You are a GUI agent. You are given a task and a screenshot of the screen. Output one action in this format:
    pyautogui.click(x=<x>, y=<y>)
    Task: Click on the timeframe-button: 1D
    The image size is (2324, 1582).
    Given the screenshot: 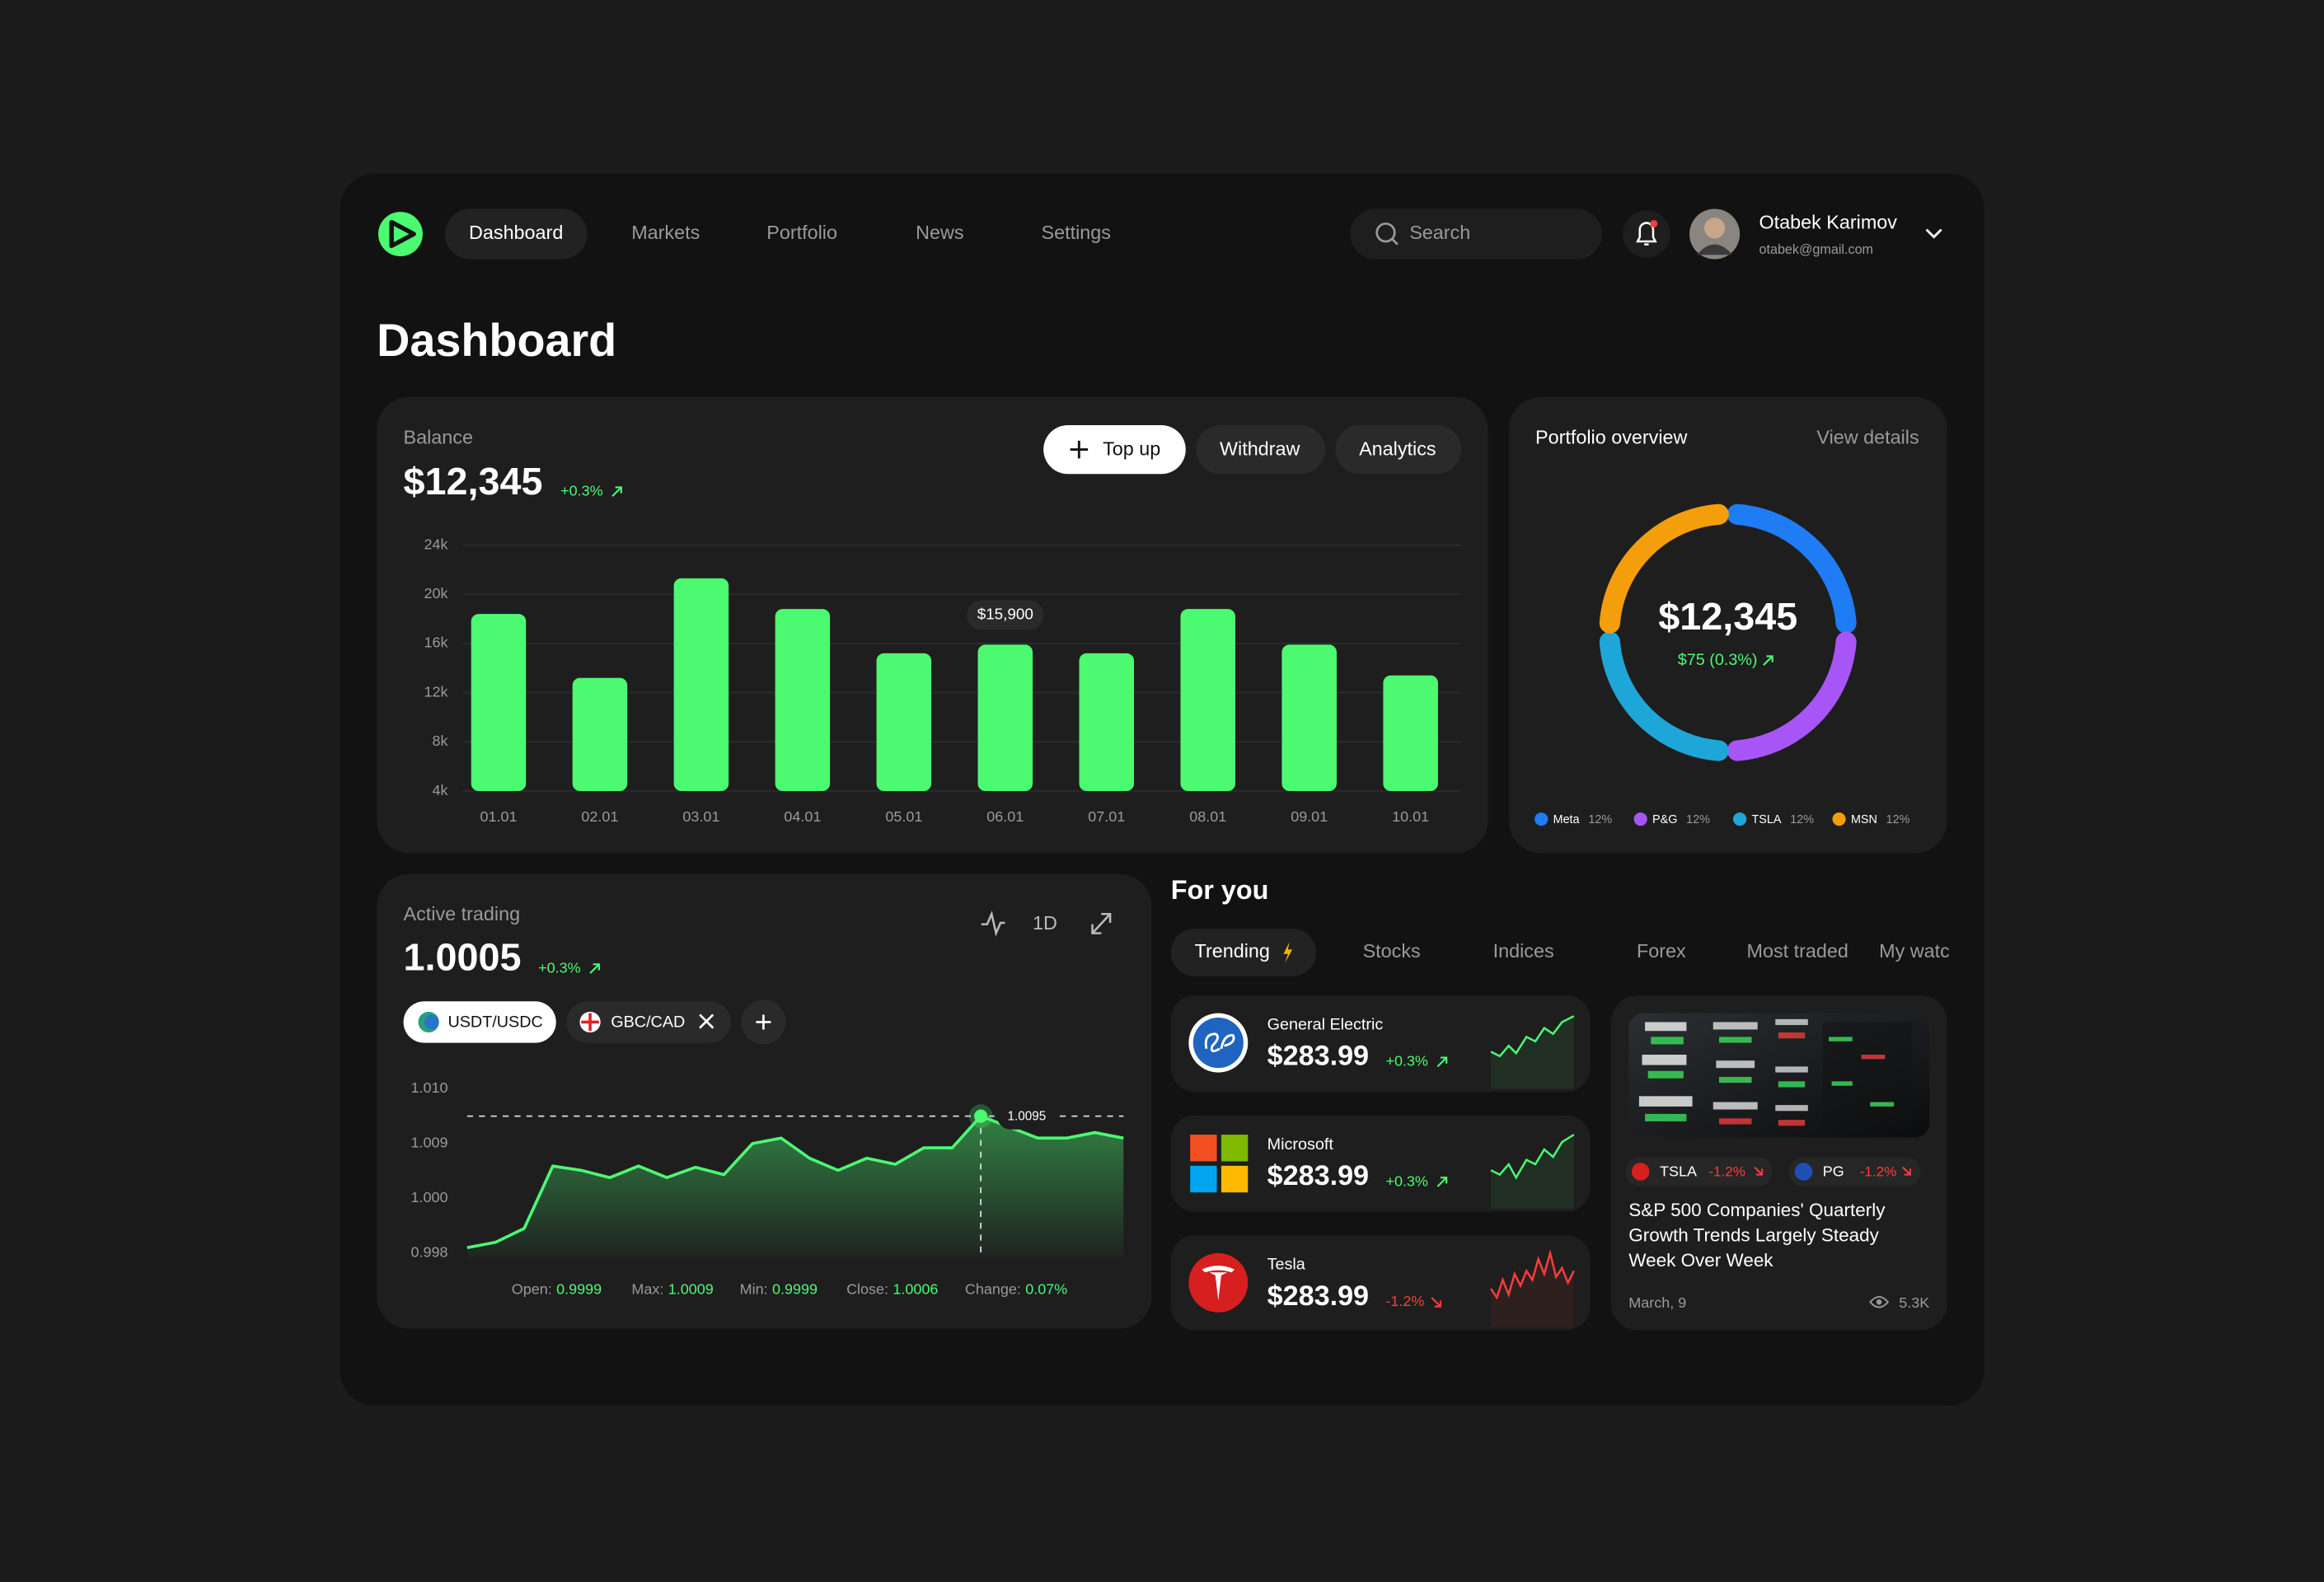 What is the action you would take?
    pyautogui.click(x=1045, y=923)
    